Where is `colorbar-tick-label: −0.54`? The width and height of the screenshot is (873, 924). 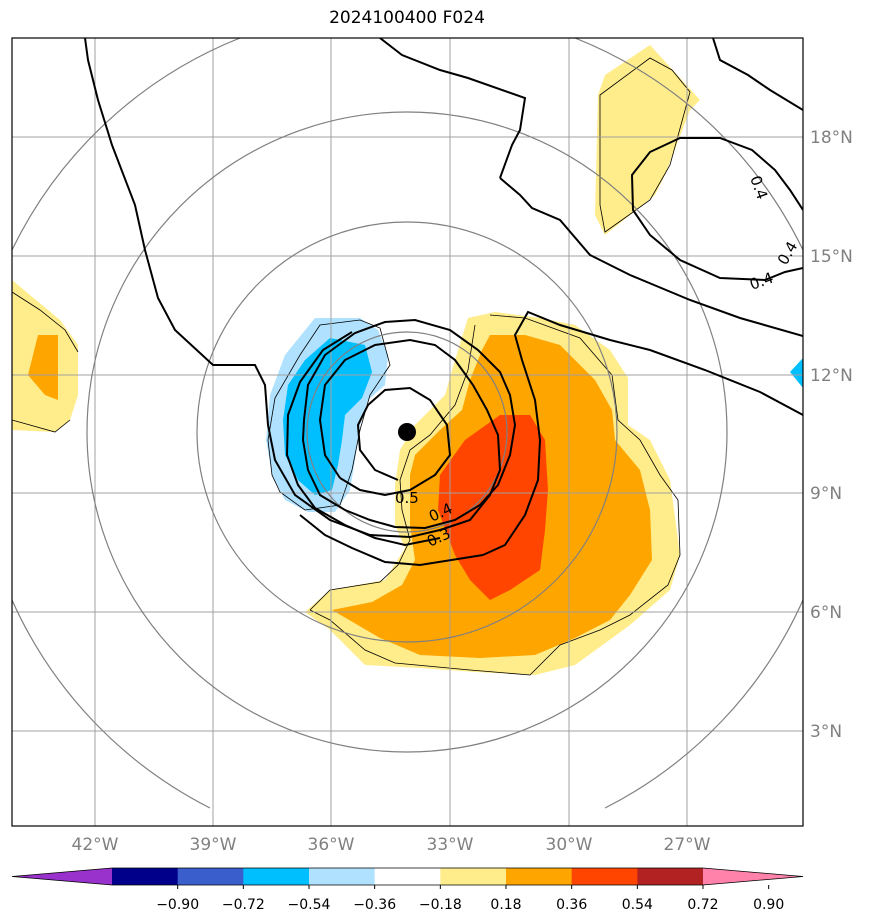 colorbar-tick-label: −0.54 is located at coordinates (309, 905).